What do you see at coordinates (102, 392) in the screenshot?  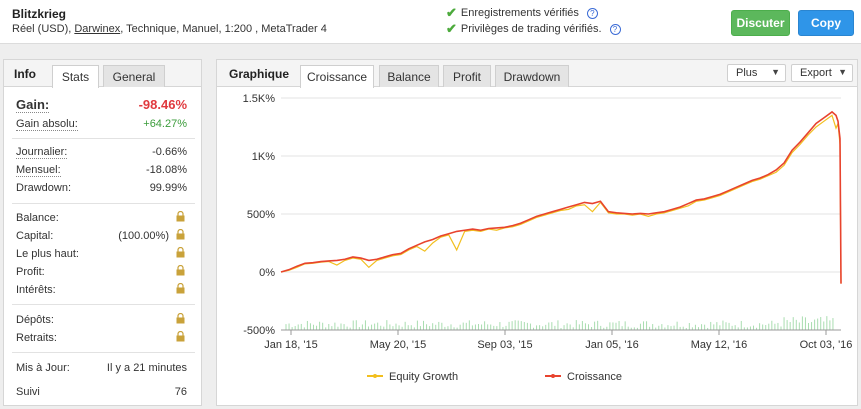 I see `stat-followers: Suivi 76` at bounding box center [102, 392].